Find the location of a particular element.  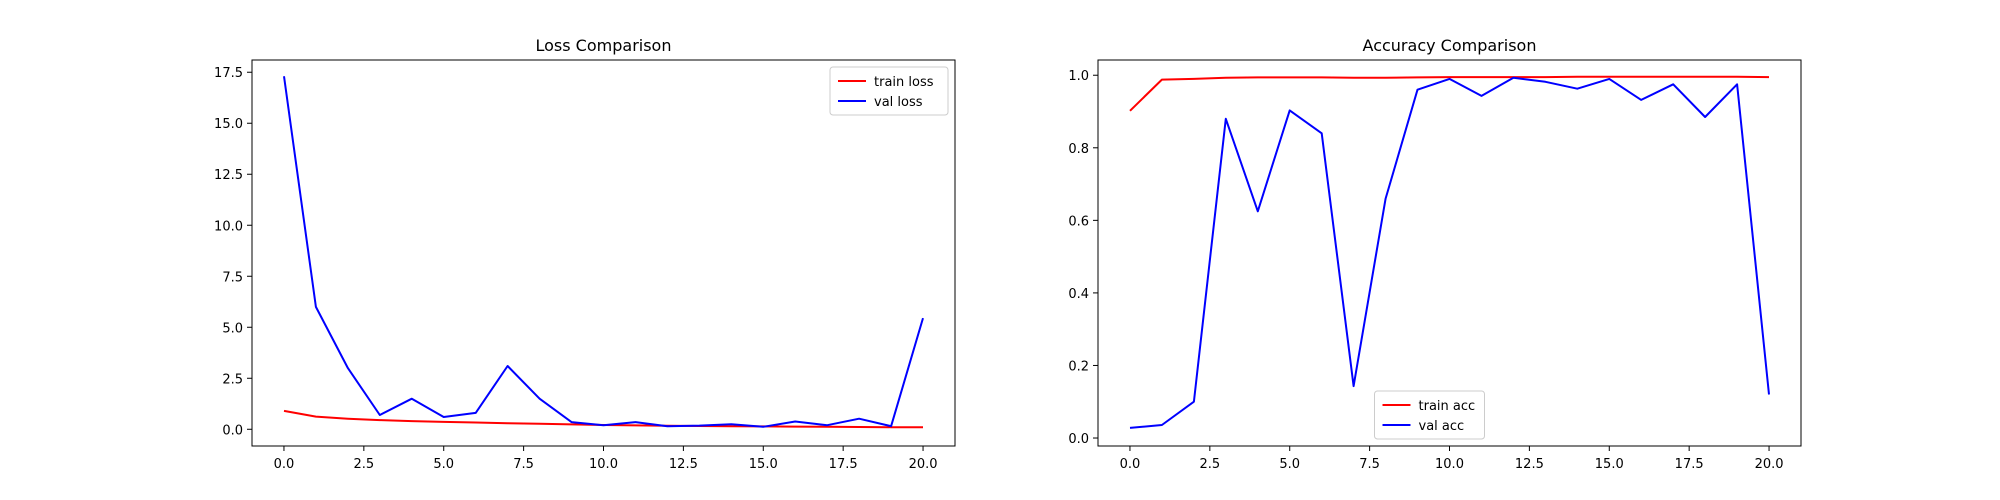

chart-1-xtick-label: 5.0 is located at coordinates (443, 464).